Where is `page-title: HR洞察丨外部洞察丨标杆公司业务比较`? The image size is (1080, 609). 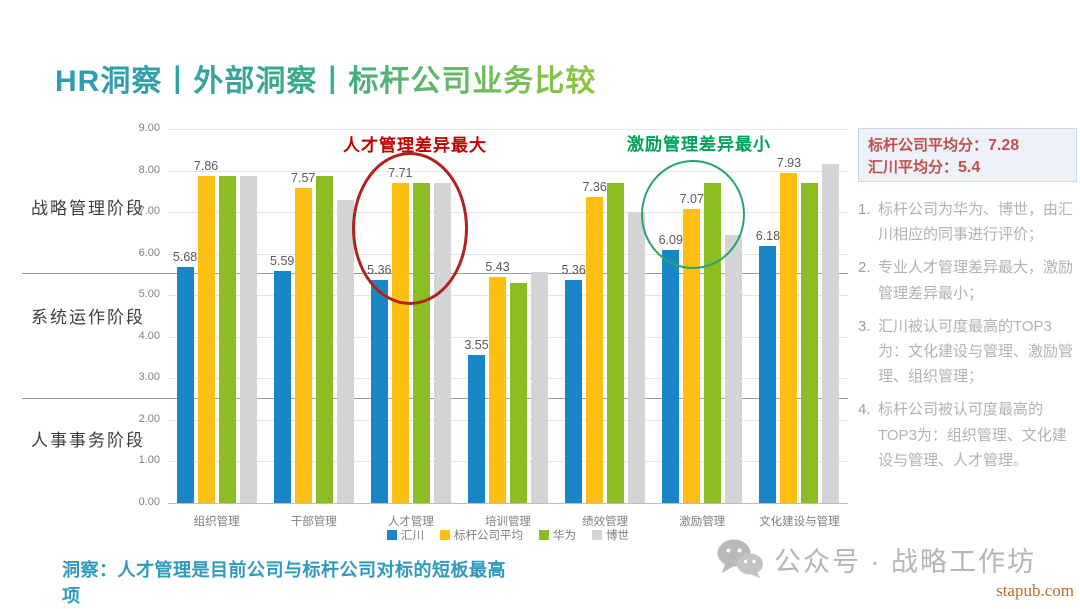 page-title: HR洞察丨外部洞察丨标杆公司业务比较 is located at coordinates (325, 78).